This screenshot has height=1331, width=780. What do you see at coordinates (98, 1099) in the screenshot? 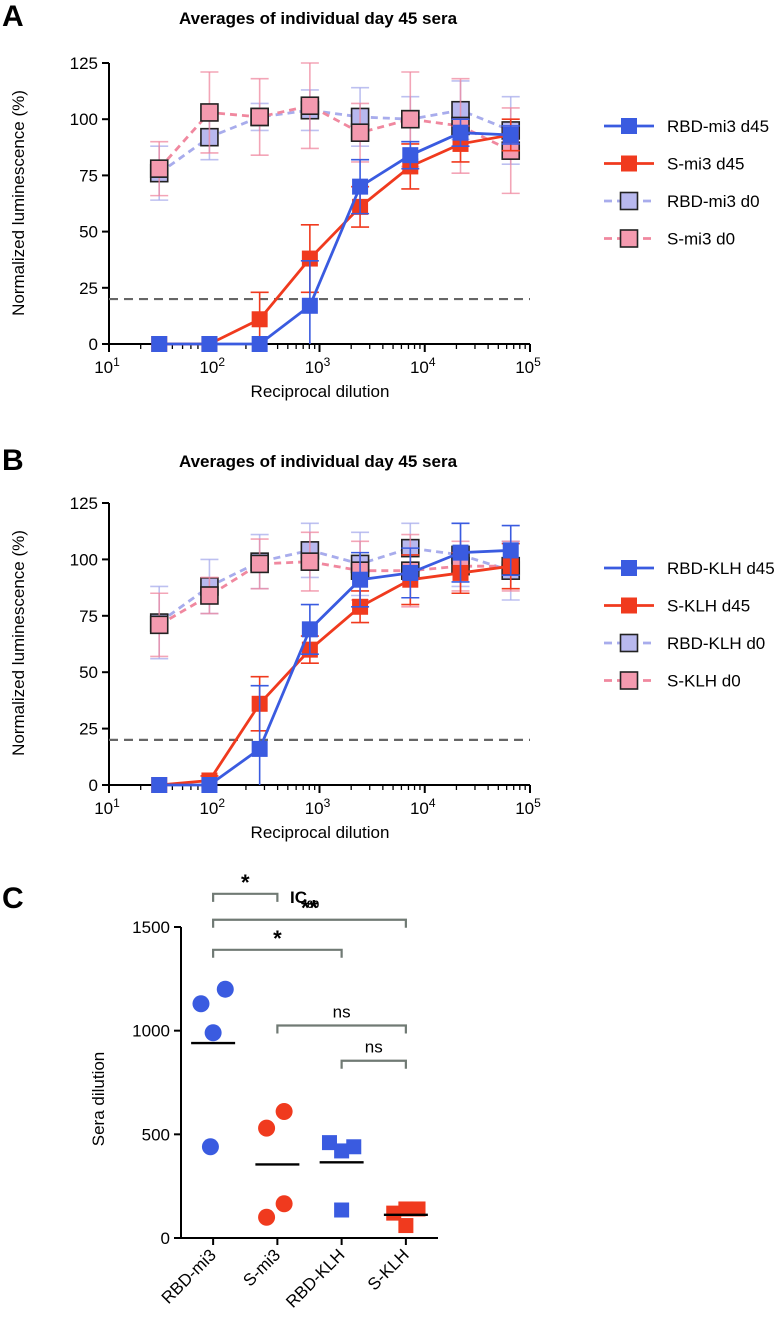
I see `y-axis-label: Sera dilution` at bounding box center [98, 1099].